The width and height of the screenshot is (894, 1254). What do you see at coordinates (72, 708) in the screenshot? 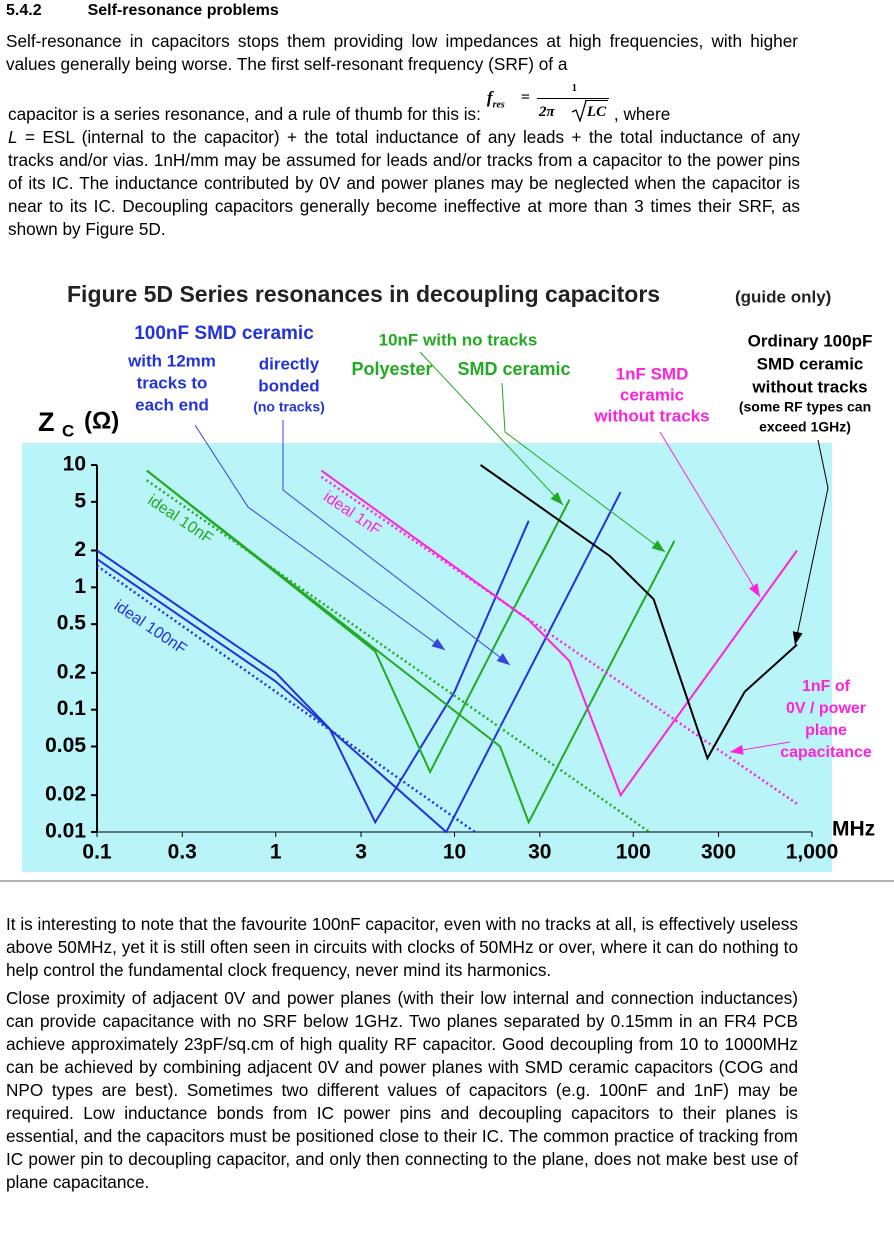
I see `y-tick-label: 0.1` at bounding box center [72, 708].